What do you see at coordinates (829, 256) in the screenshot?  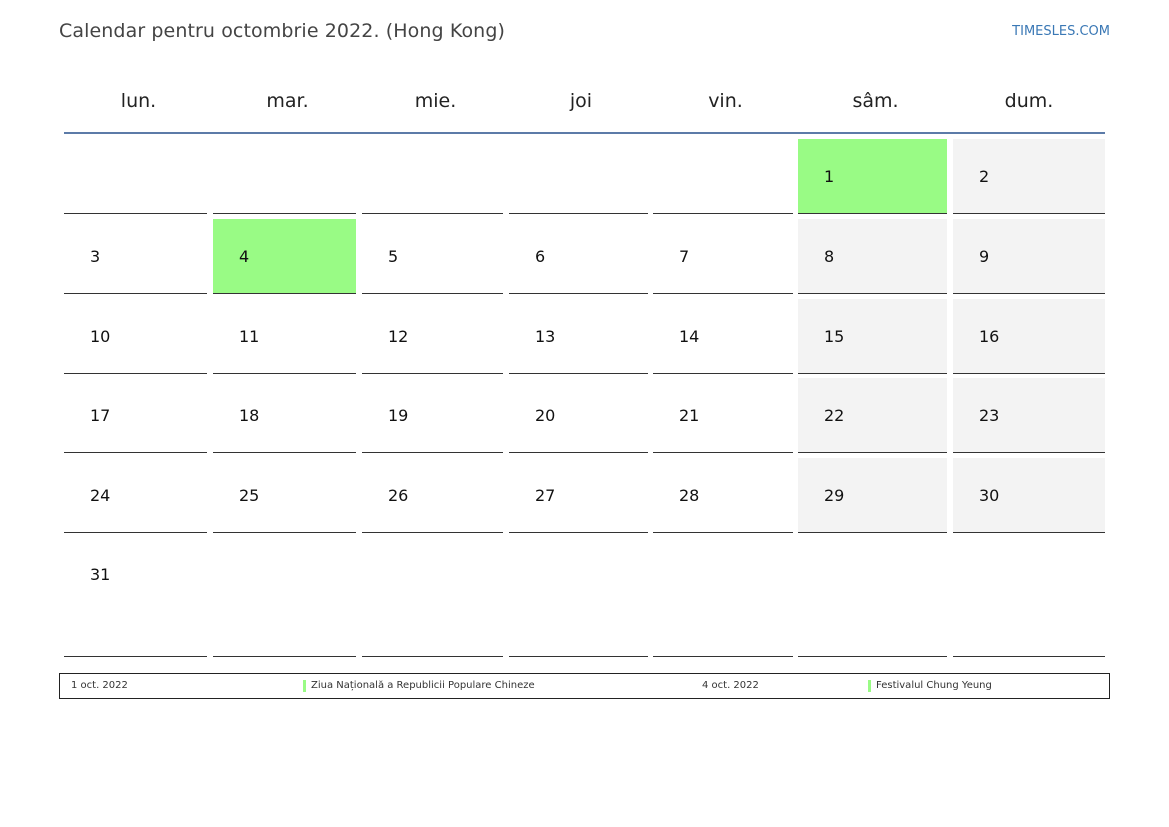 I see `day-number: 8` at bounding box center [829, 256].